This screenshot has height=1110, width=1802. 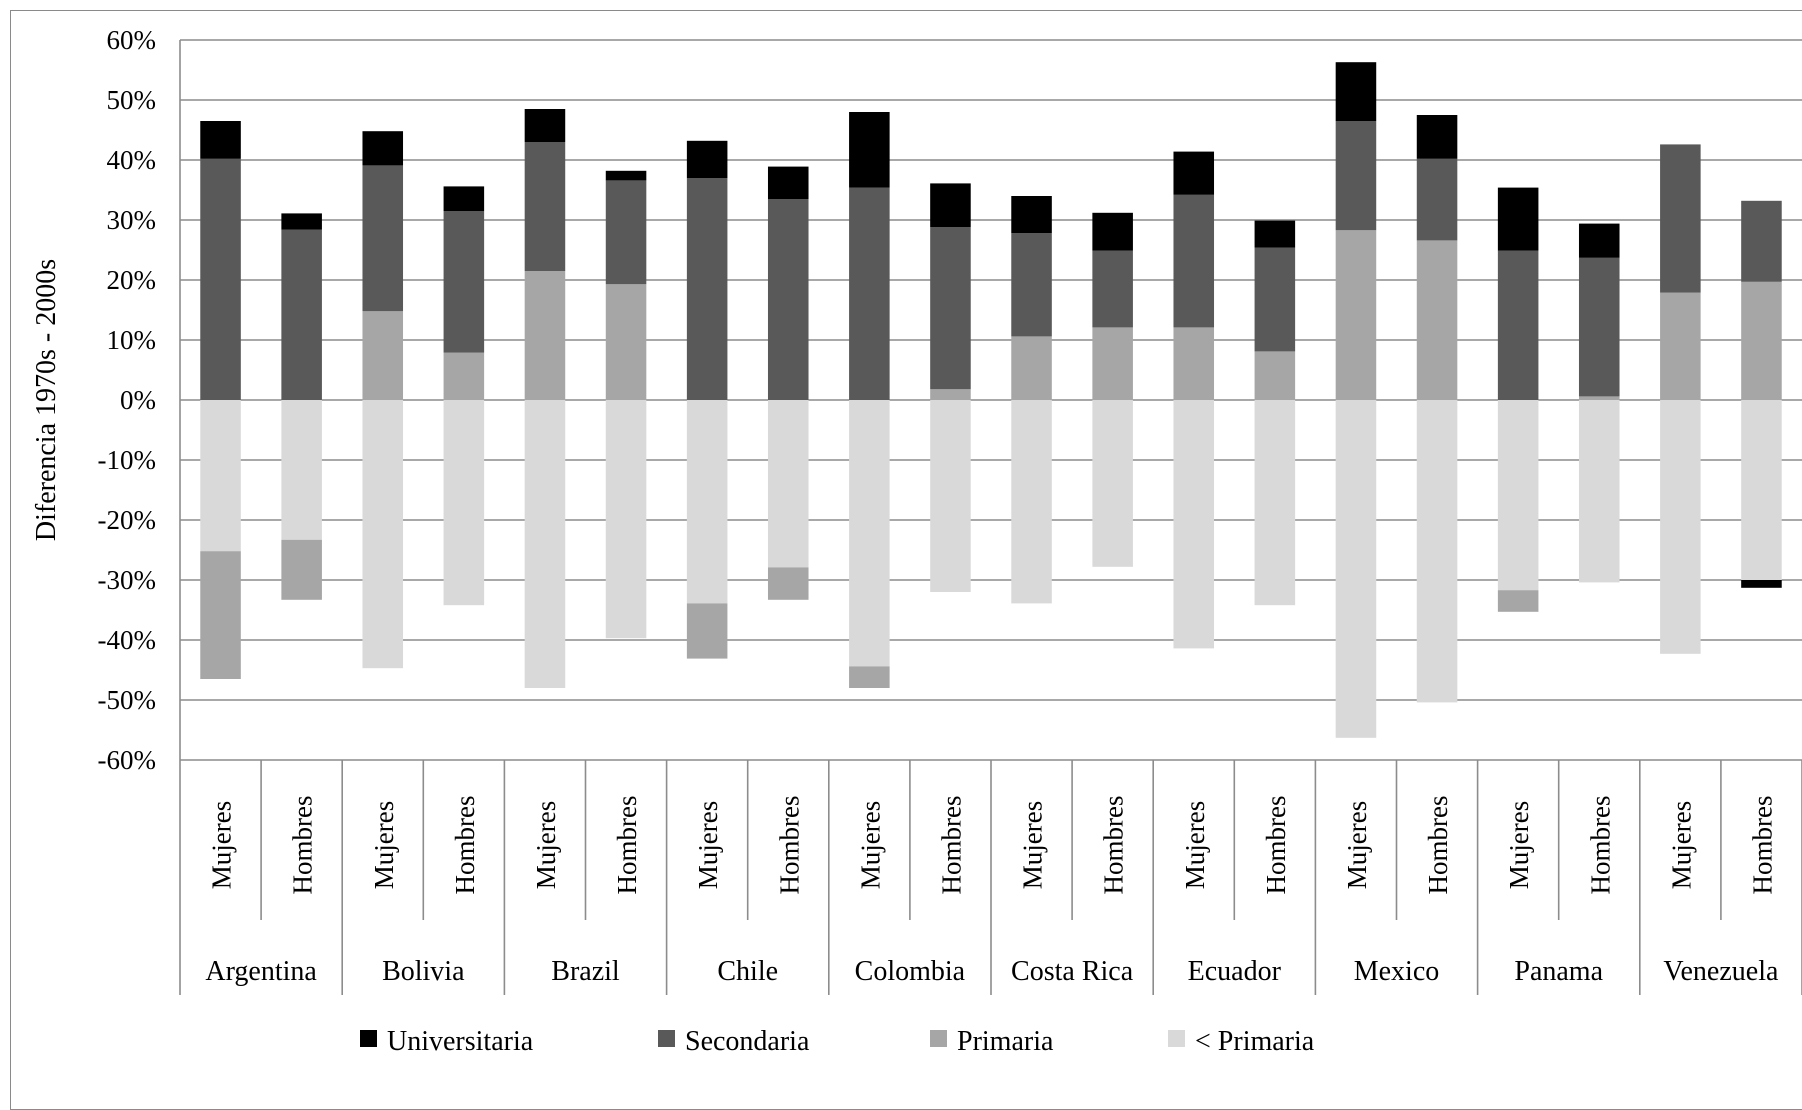 What do you see at coordinates (747, 971) in the screenshot?
I see `country-label: Chile` at bounding box center [747, 971].